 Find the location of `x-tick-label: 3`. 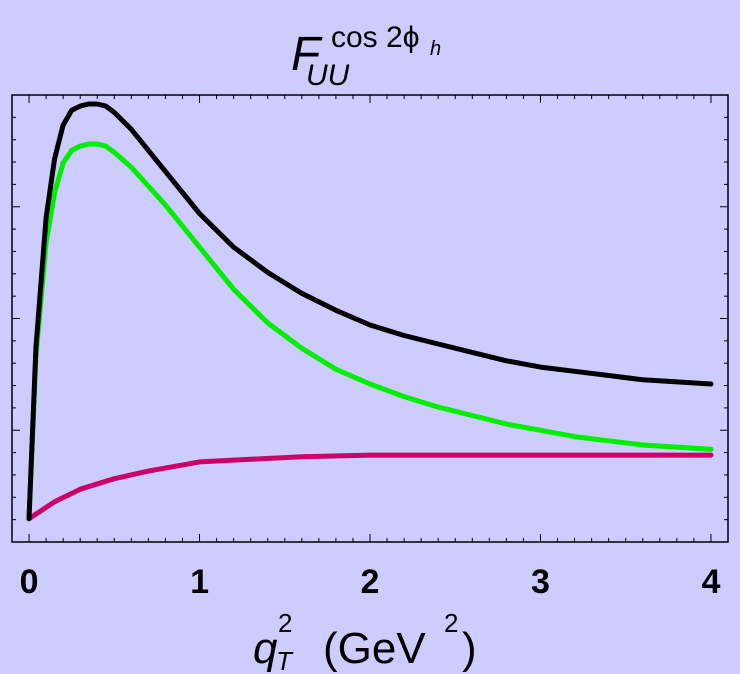

x-tick-label: 3 is located at coordinates (540, 582).